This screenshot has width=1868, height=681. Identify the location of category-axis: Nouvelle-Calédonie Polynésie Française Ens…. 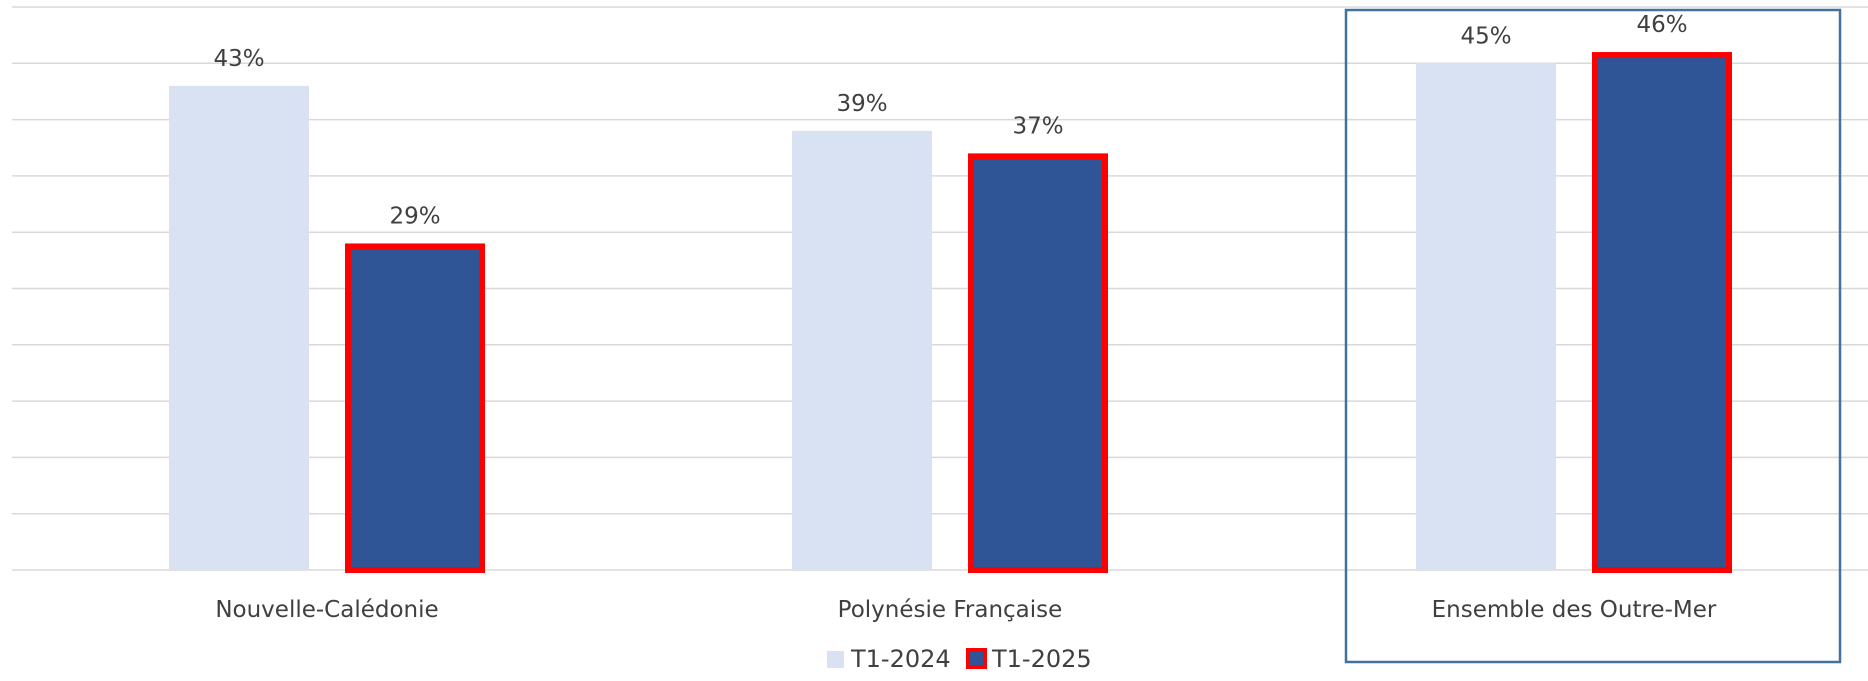
(966, 610).